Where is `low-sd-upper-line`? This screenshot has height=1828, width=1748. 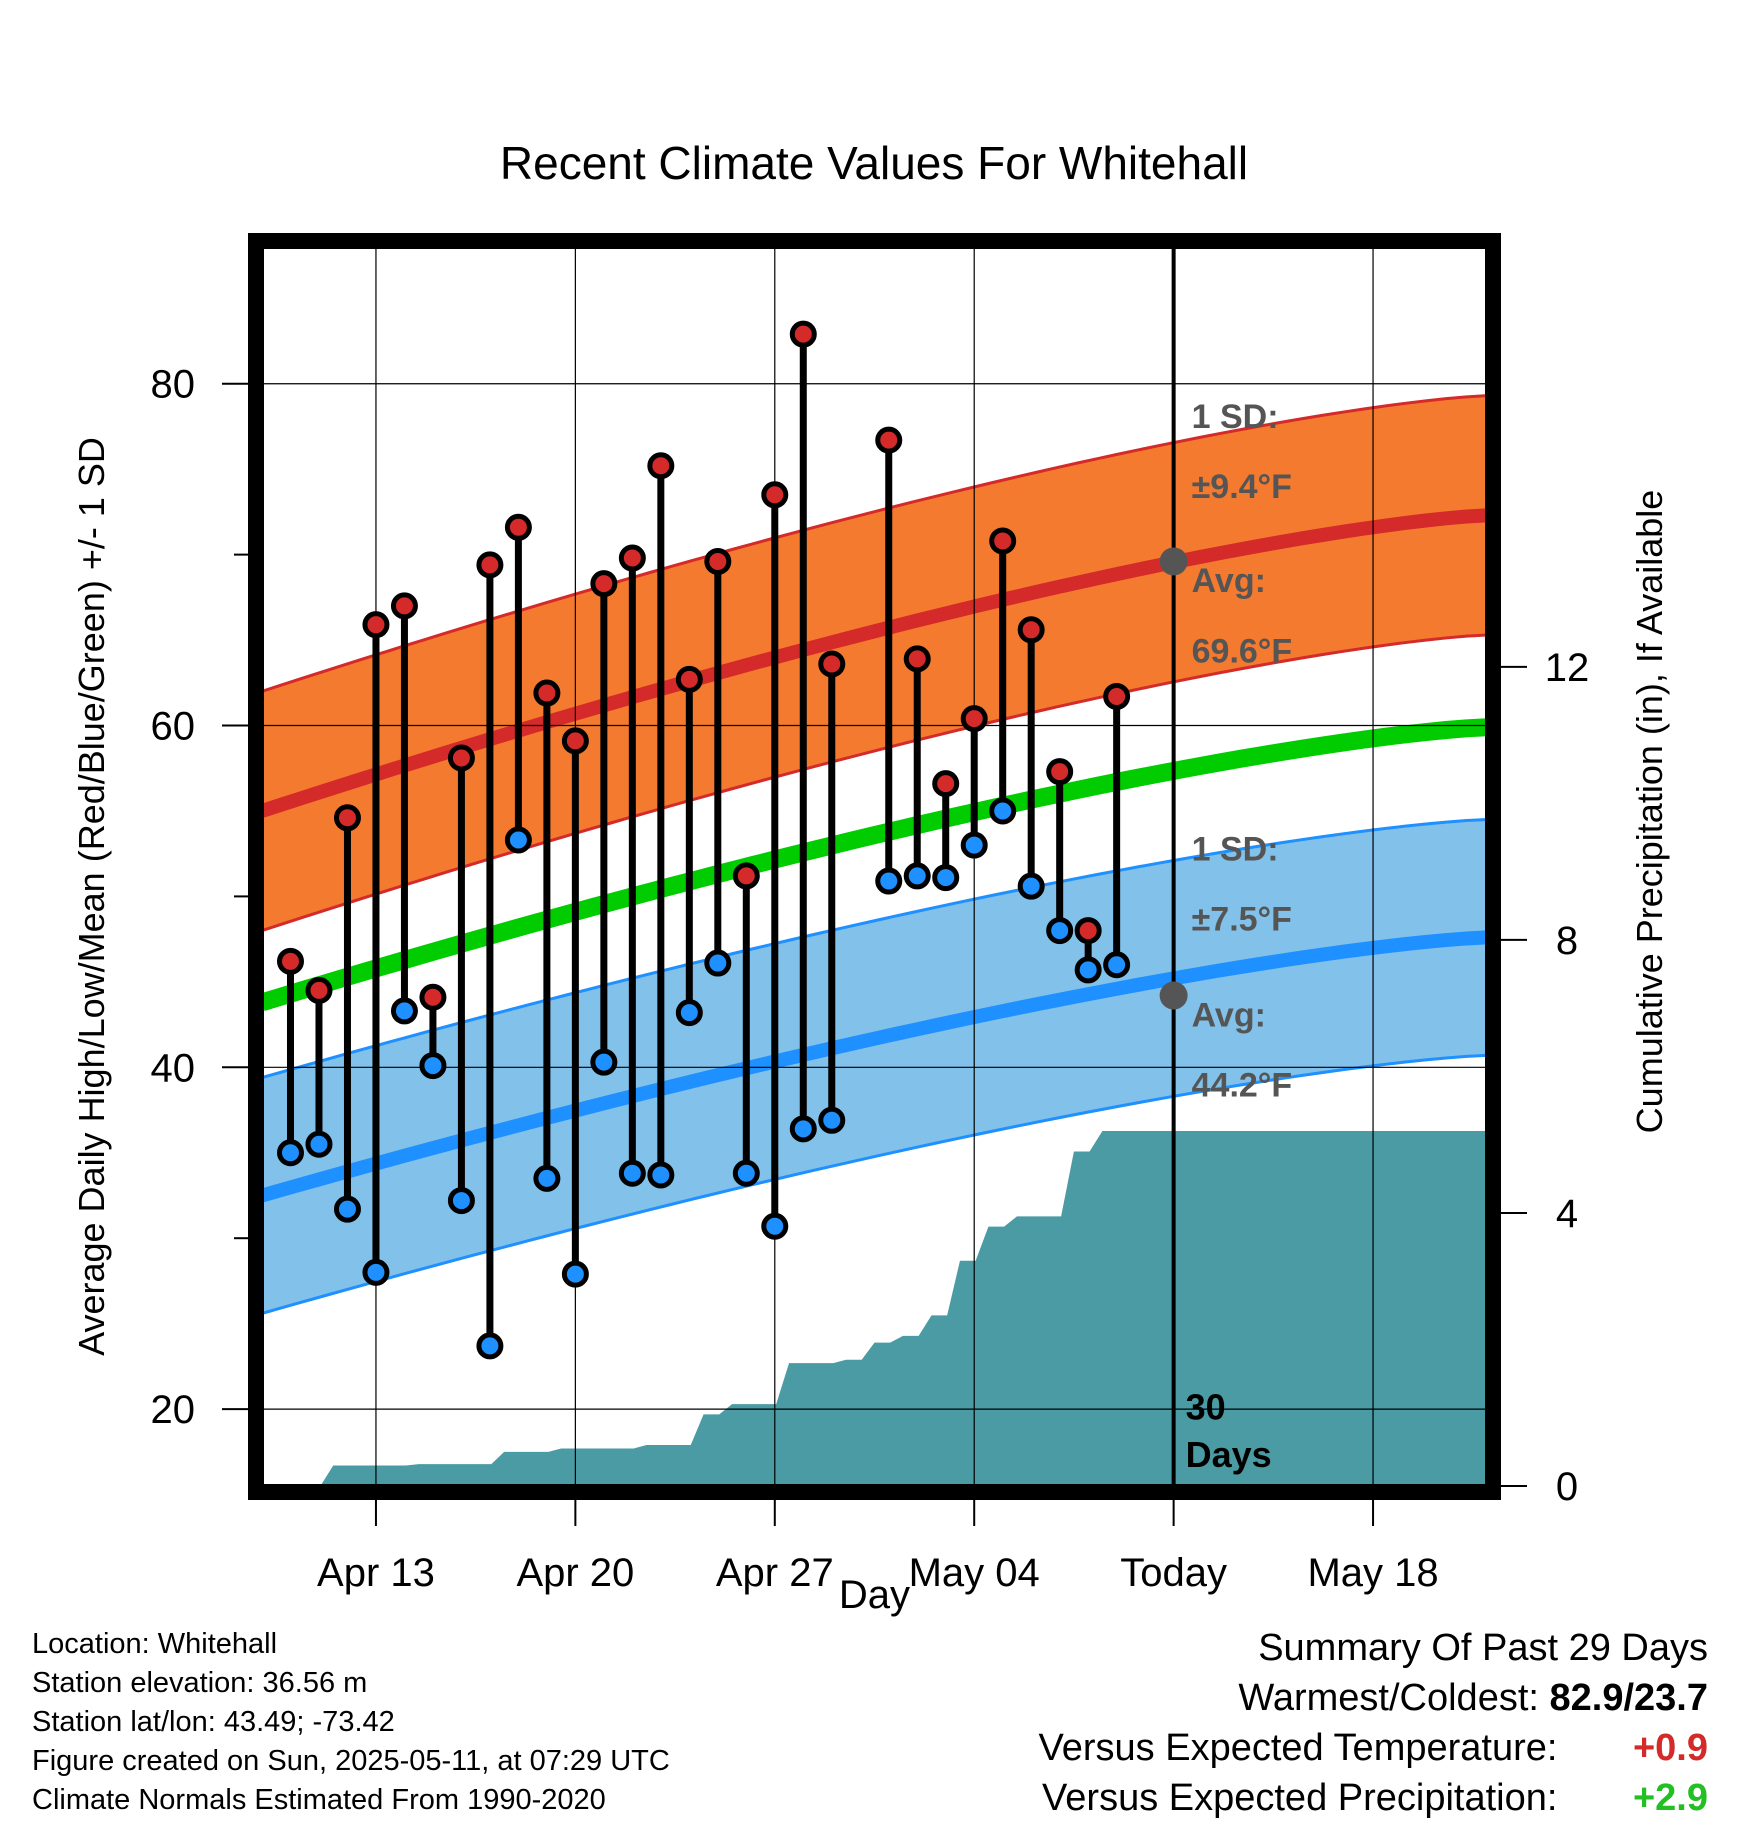 low-sd-upper-line is located at coordinates (874, 949).